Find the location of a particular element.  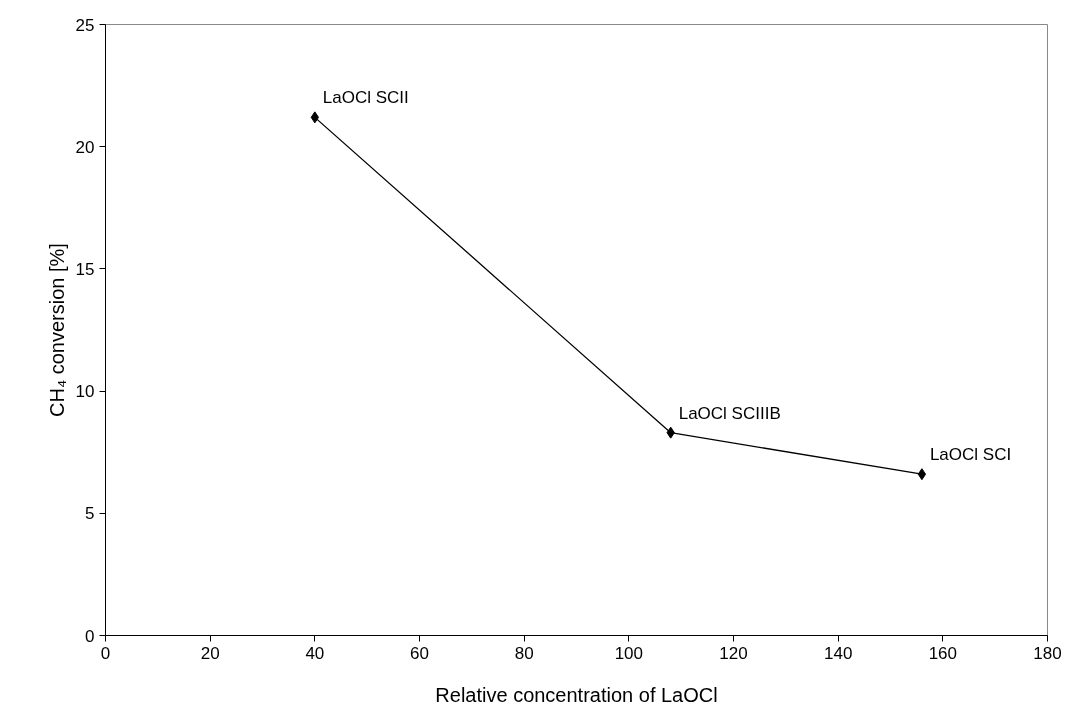

point is located at coordinates (922, 474).